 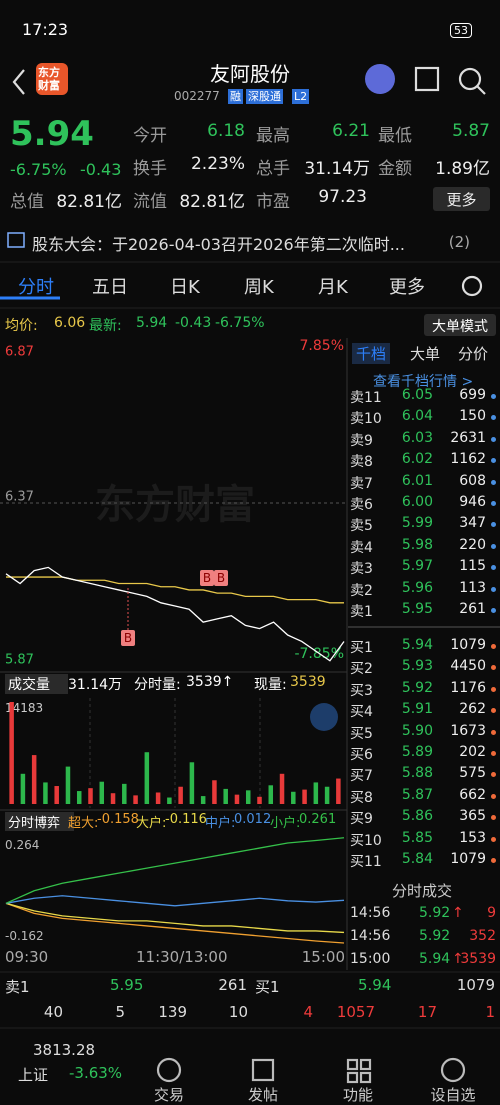 What do you see at coordinates (24, 936) in the screenshot?
I see `y-tick-label: -0.162` at bounding box center [24, 936].